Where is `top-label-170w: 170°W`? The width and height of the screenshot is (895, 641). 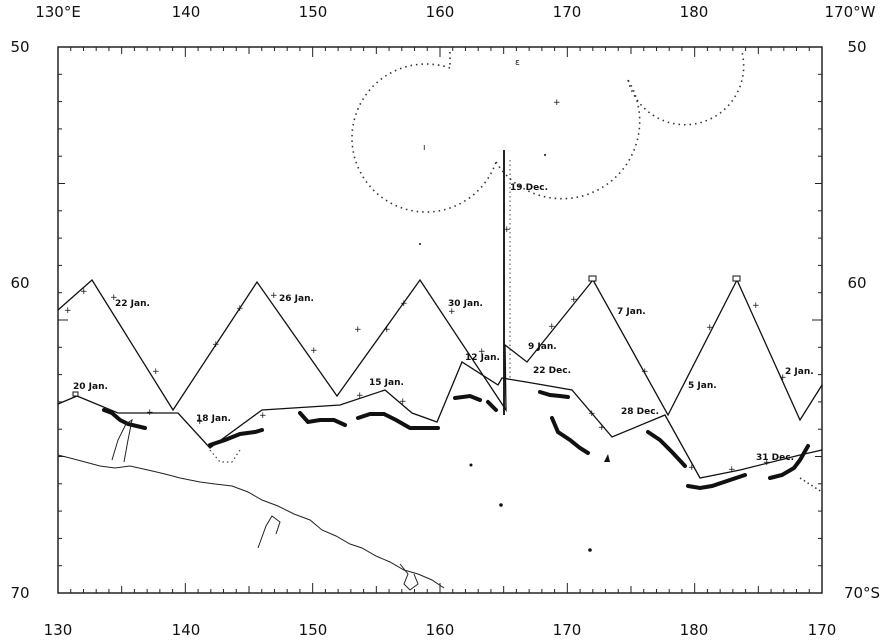
top-label-170w: 170°W is located at coordinates (850, 12).